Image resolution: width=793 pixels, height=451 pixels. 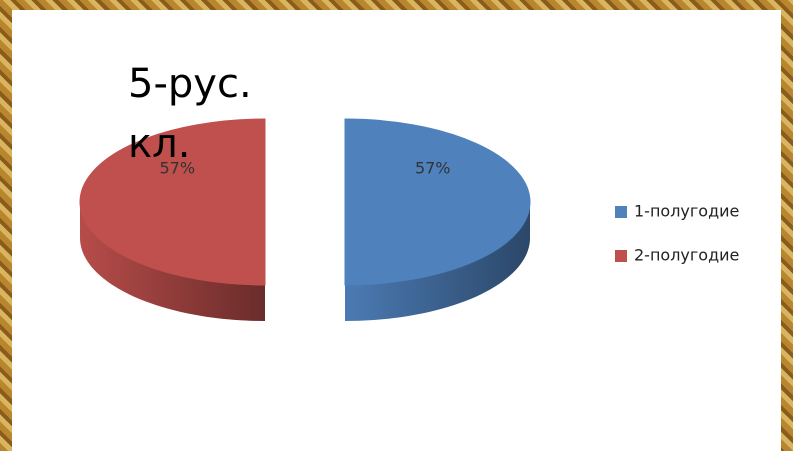 What do you see at coordinates (686, 211) in the screenshot?
I see `legend-label: 1-полугодие` at bounding box center [686, 211].